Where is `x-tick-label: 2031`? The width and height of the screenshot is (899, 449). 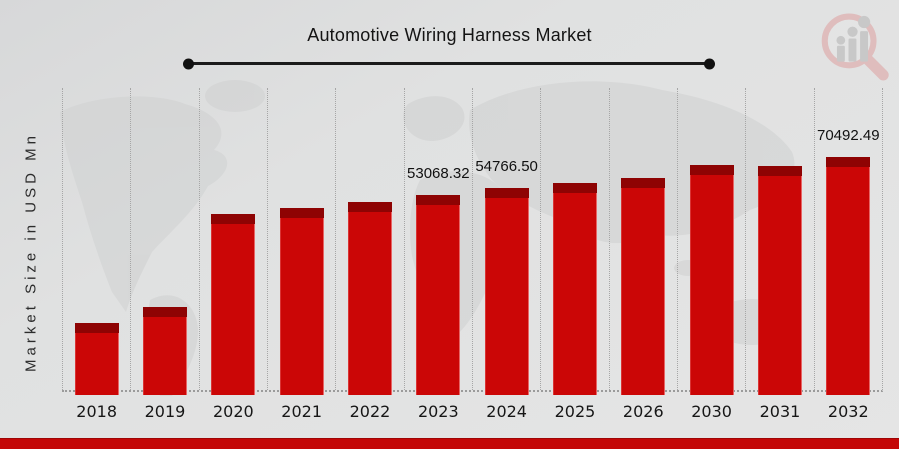 x-tick-label: 2031 is located at coordinates (780, 411).